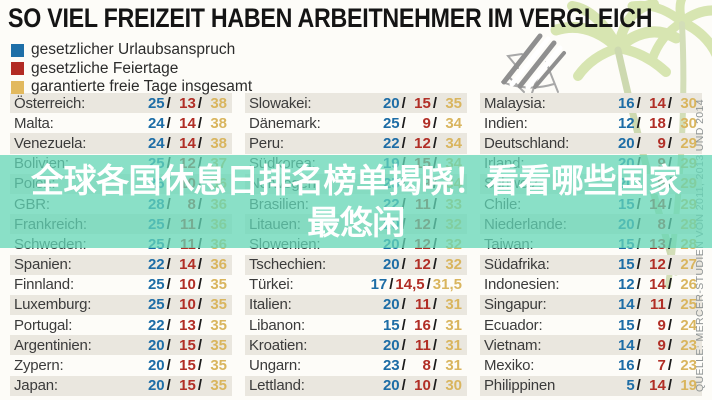 This screenshot has width=712, height=400. I want to click on value-urlaub: 5, so click(630, 386).